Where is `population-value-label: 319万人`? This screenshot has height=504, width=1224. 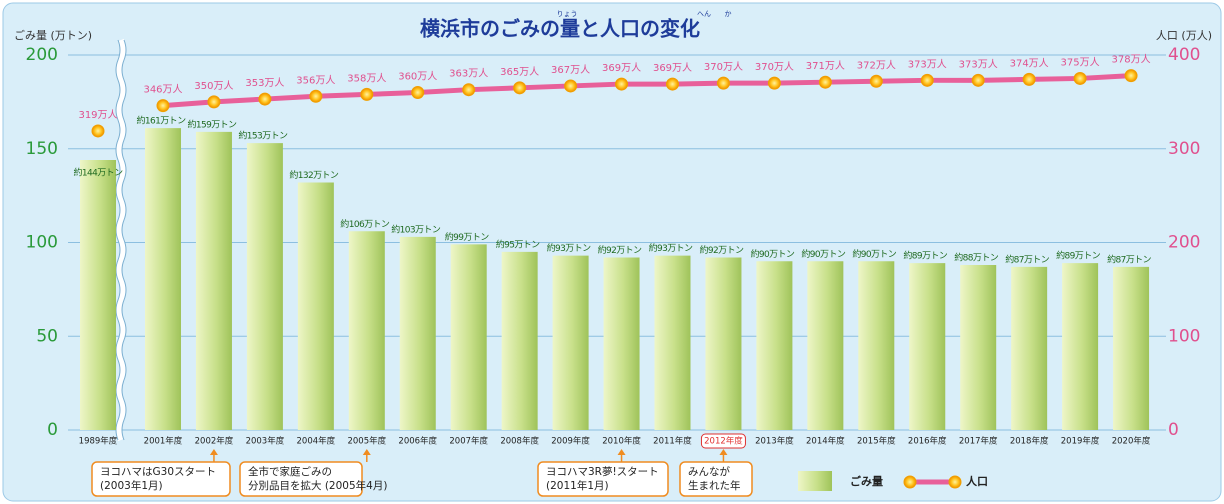
population-value-label: 319万人 is located at coordinates (97, 115).